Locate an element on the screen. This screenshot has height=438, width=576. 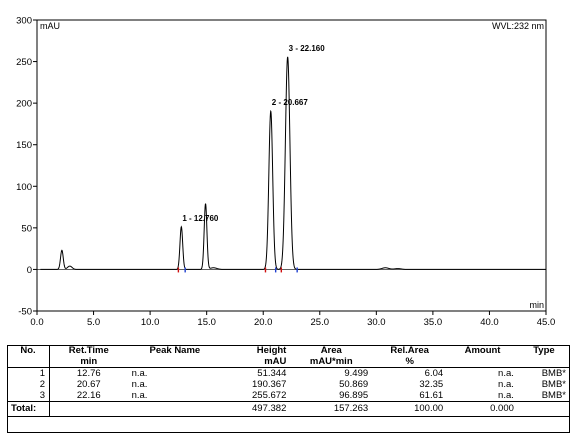
peak-label: 3 - 22.160 is located at coordinates (307, 48).